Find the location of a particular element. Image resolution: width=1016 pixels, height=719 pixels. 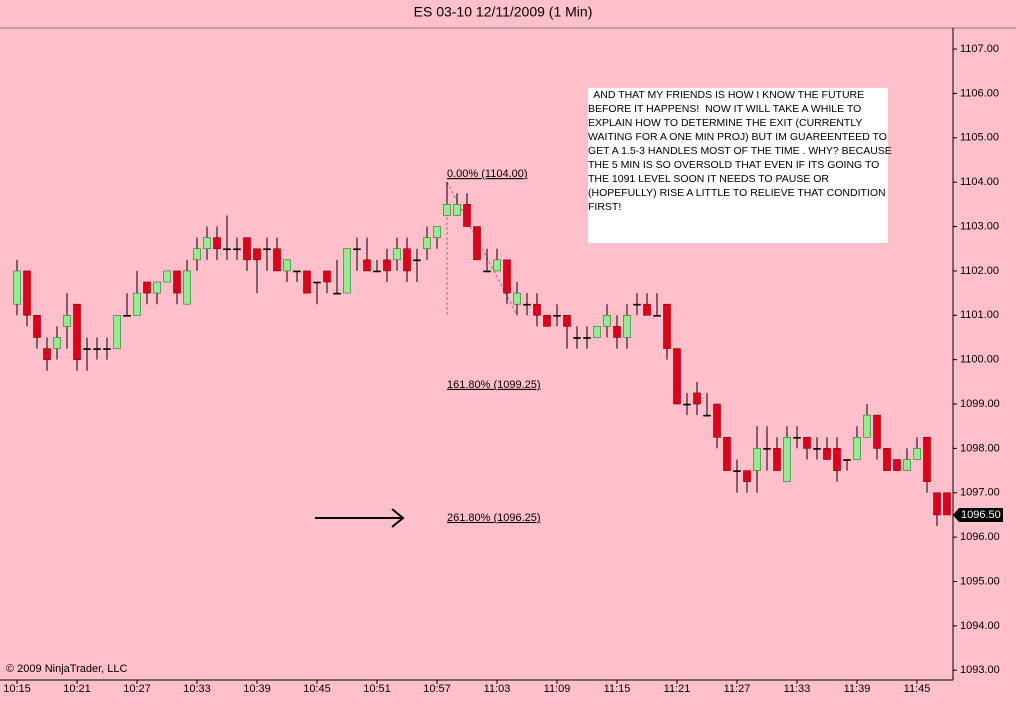

fib-label: 0.00% (1104.00) is located at coordinates (487, 174).